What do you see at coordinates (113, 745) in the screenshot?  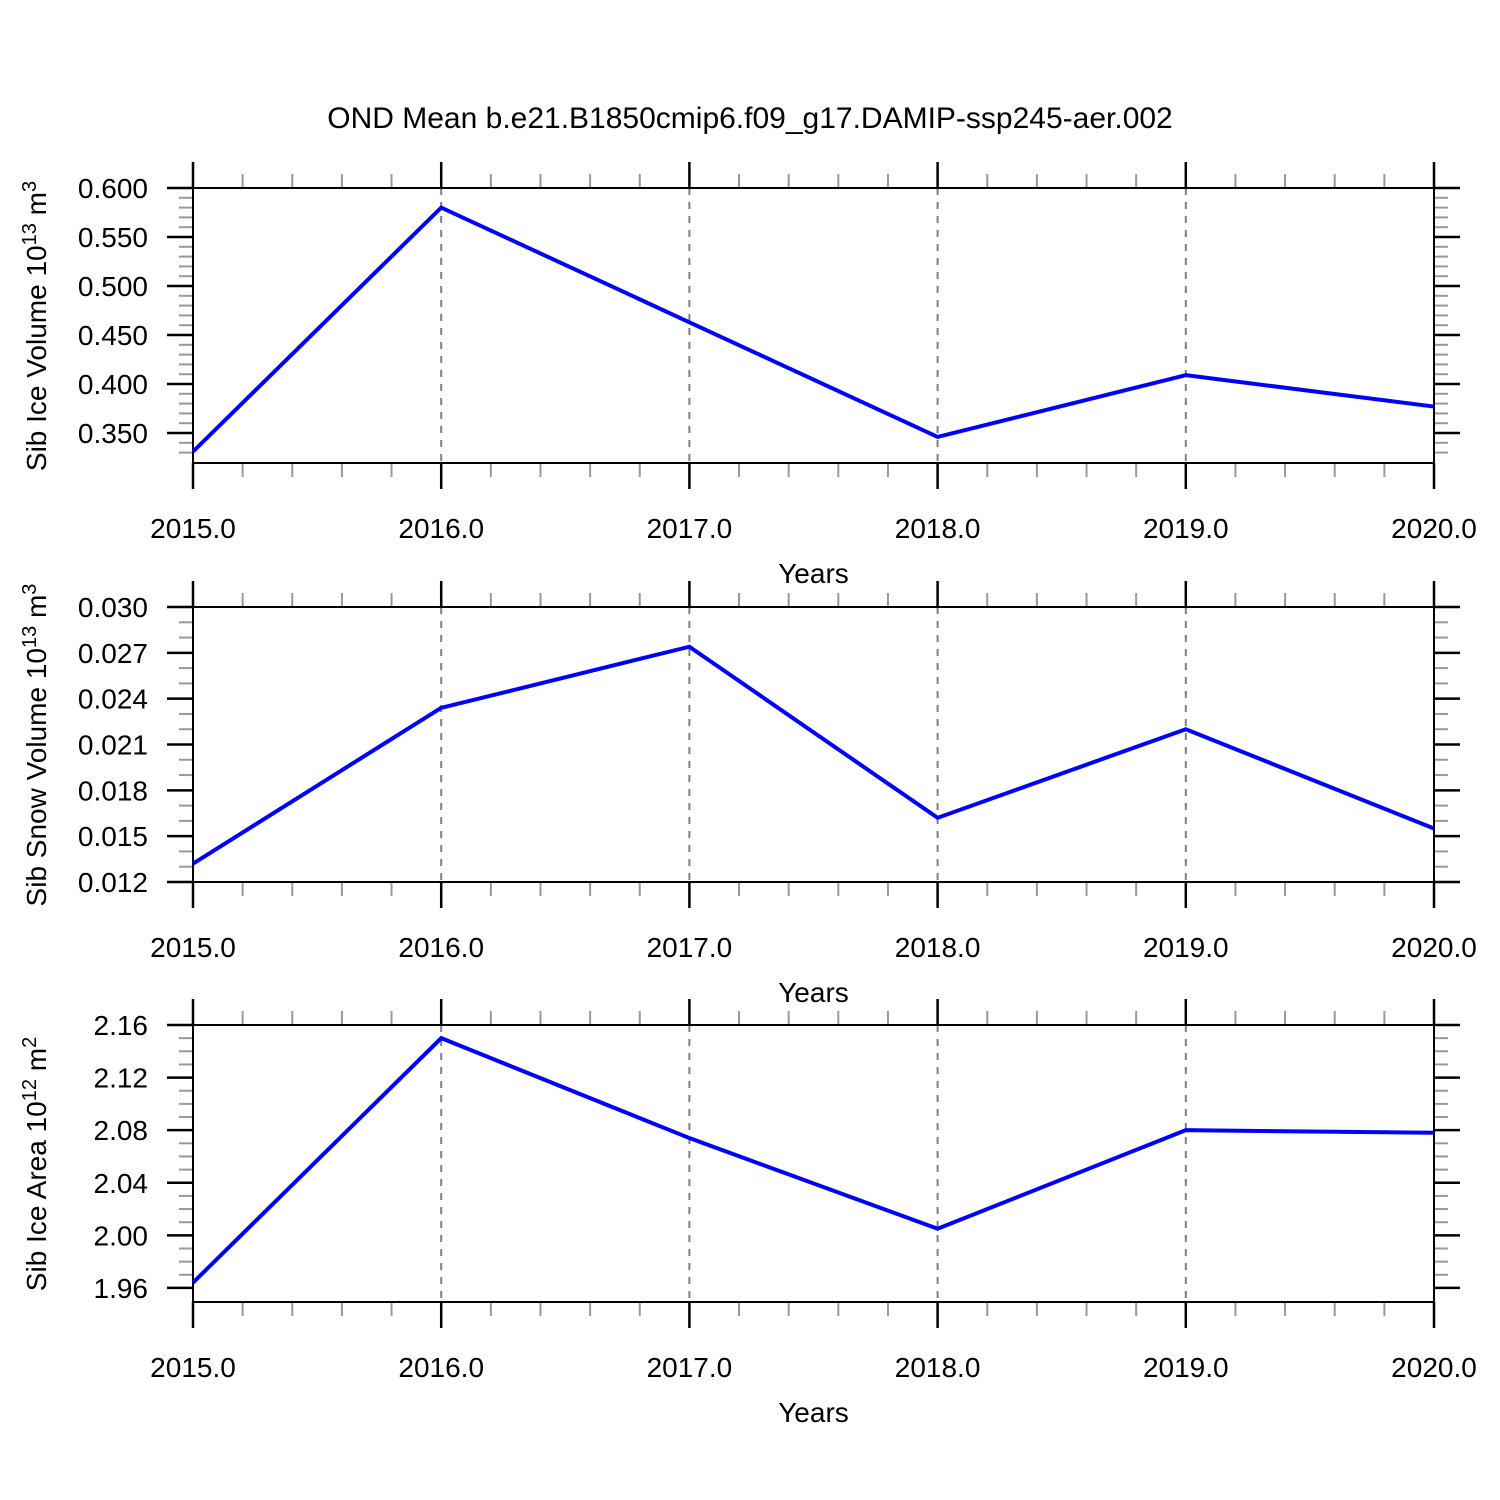 I see `y-tick-label: 0.021` at bounding box center [113, 745].